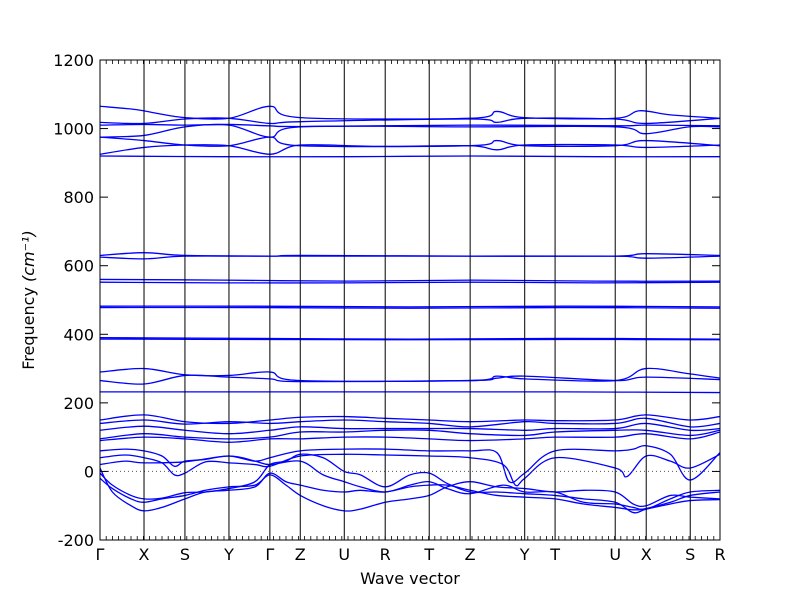  I want to click on x-tick-label-14: X, so click(646, 554).